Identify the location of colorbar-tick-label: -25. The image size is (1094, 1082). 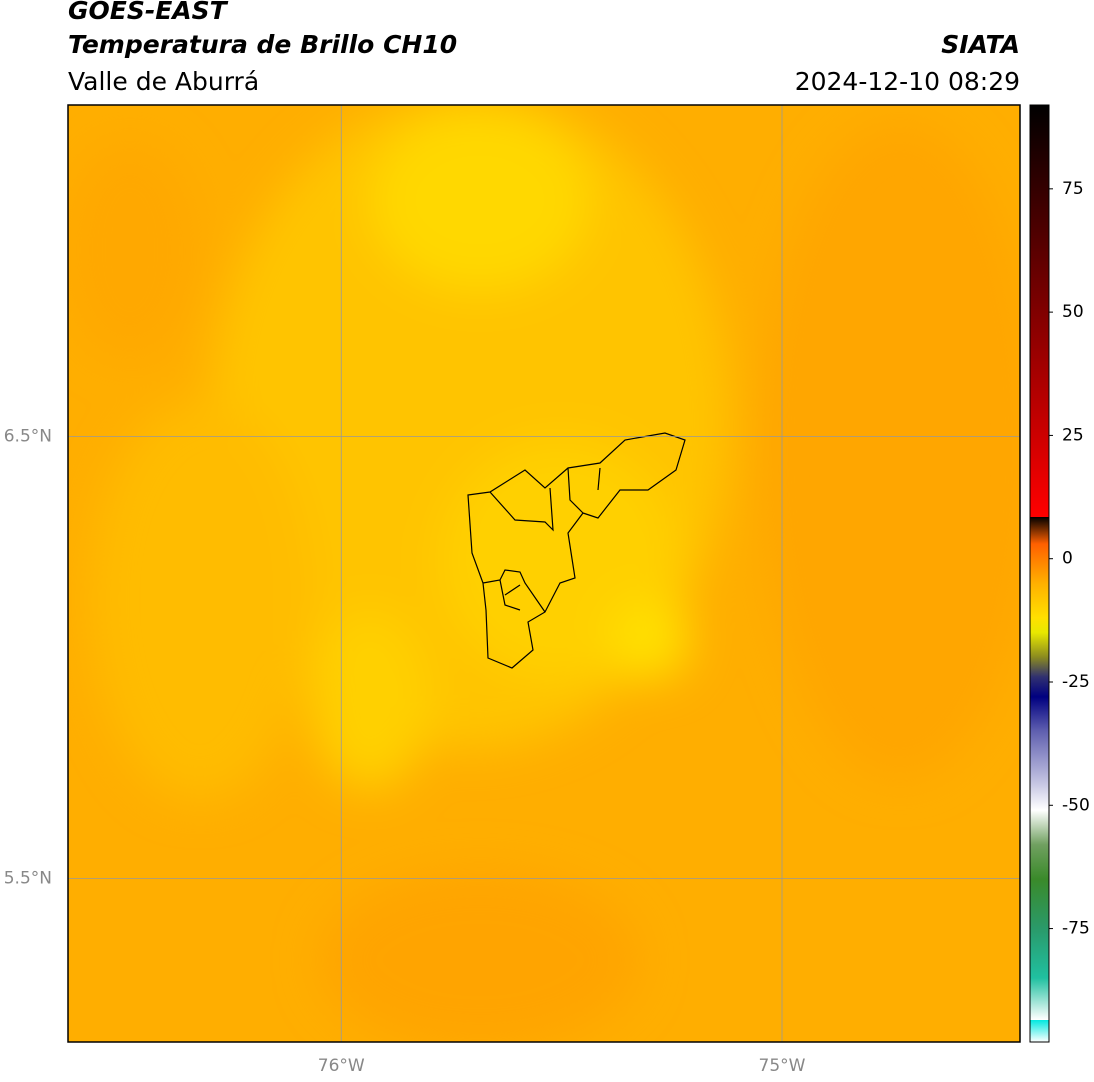
(1076, 682).